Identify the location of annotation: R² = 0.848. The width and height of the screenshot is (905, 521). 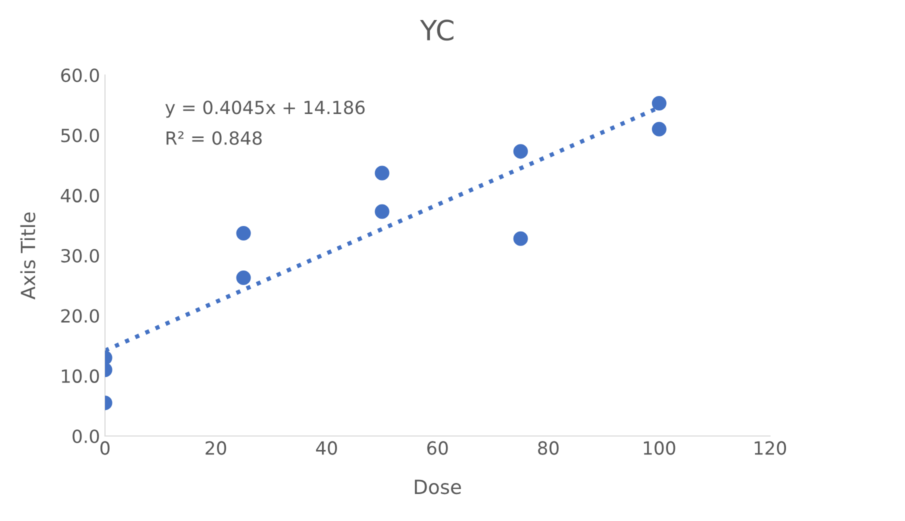
(214, 138).